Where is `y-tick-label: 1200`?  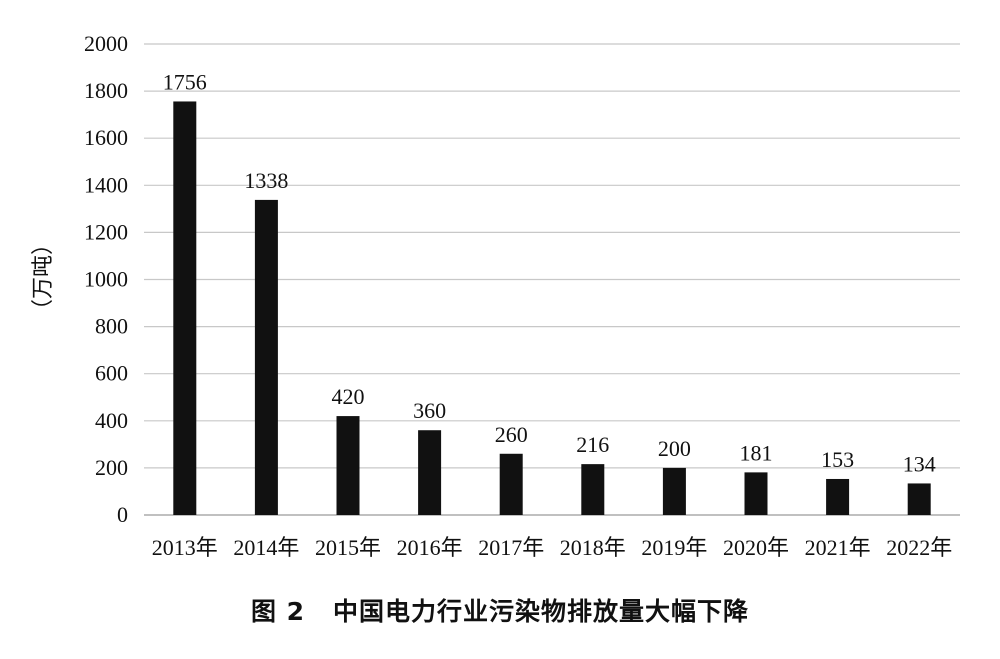 y-tick-label: 1200 is located at coordinates (106, 231).